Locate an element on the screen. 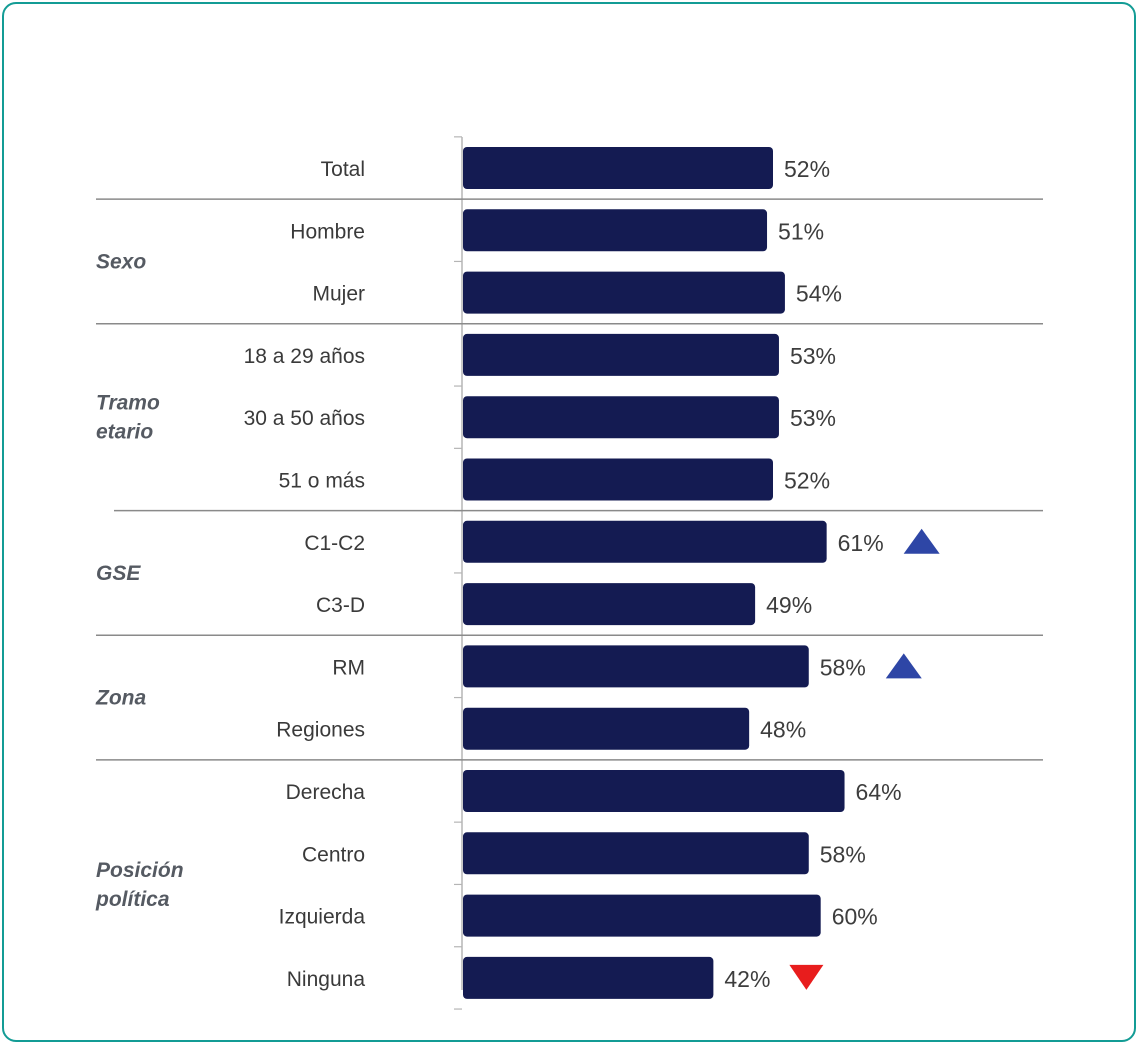 Image resolution: width=1138 pixels, height=1042 pixels. category-label: 51 o más is located at coordinates (322, 481).